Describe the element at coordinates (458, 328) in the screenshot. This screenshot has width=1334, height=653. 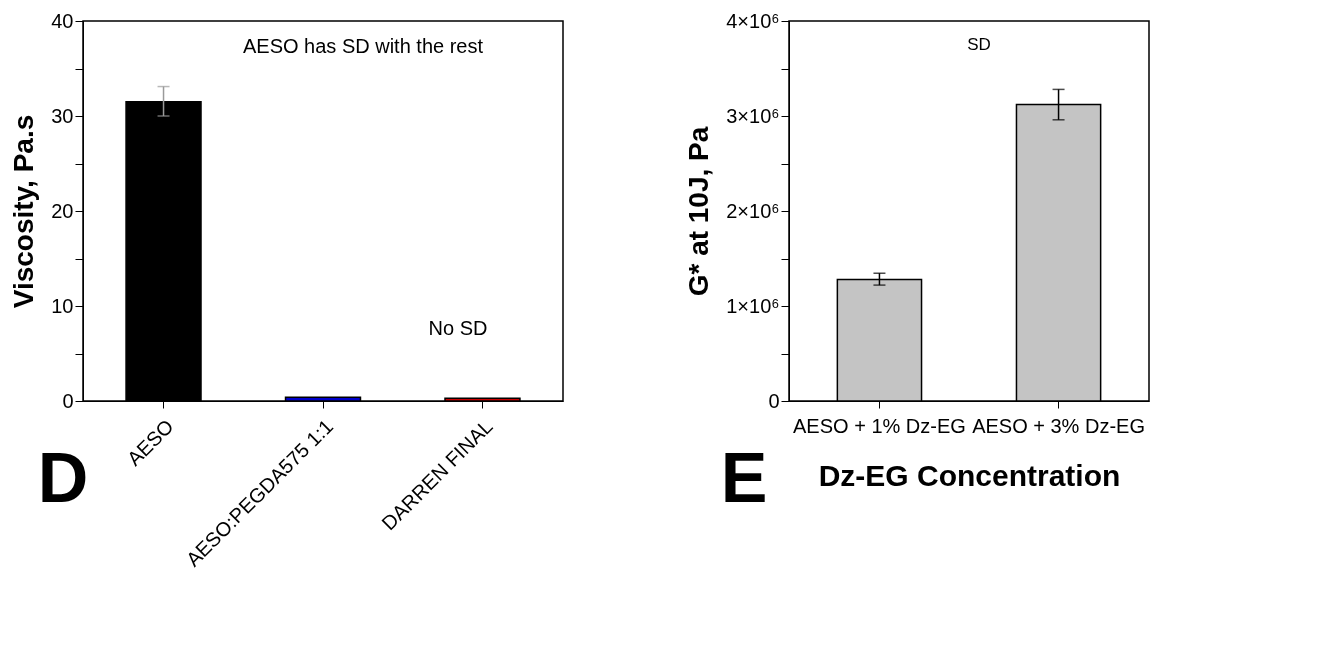
I see `annotation: No SD` at that location.